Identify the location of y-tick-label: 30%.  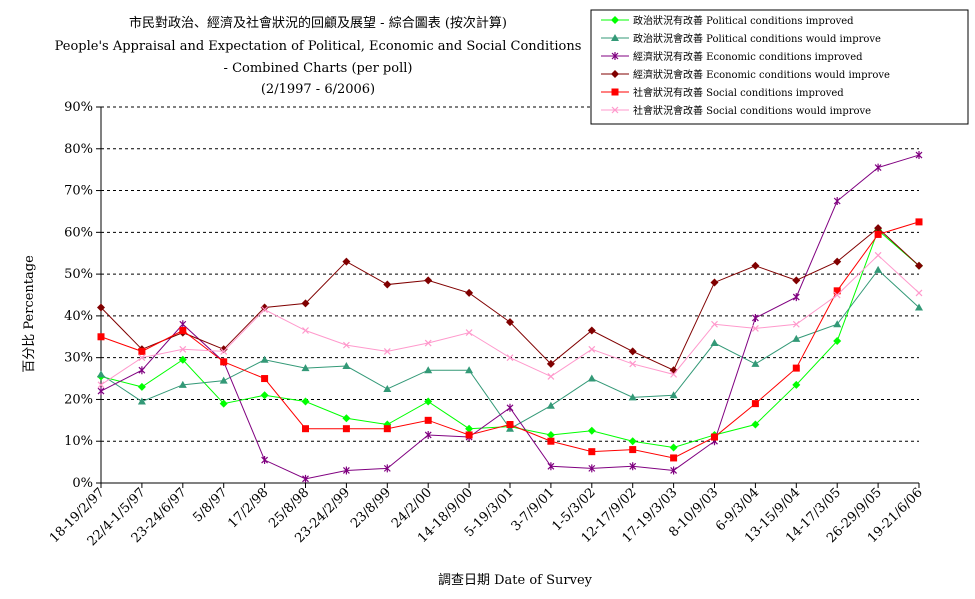
(78, 358).